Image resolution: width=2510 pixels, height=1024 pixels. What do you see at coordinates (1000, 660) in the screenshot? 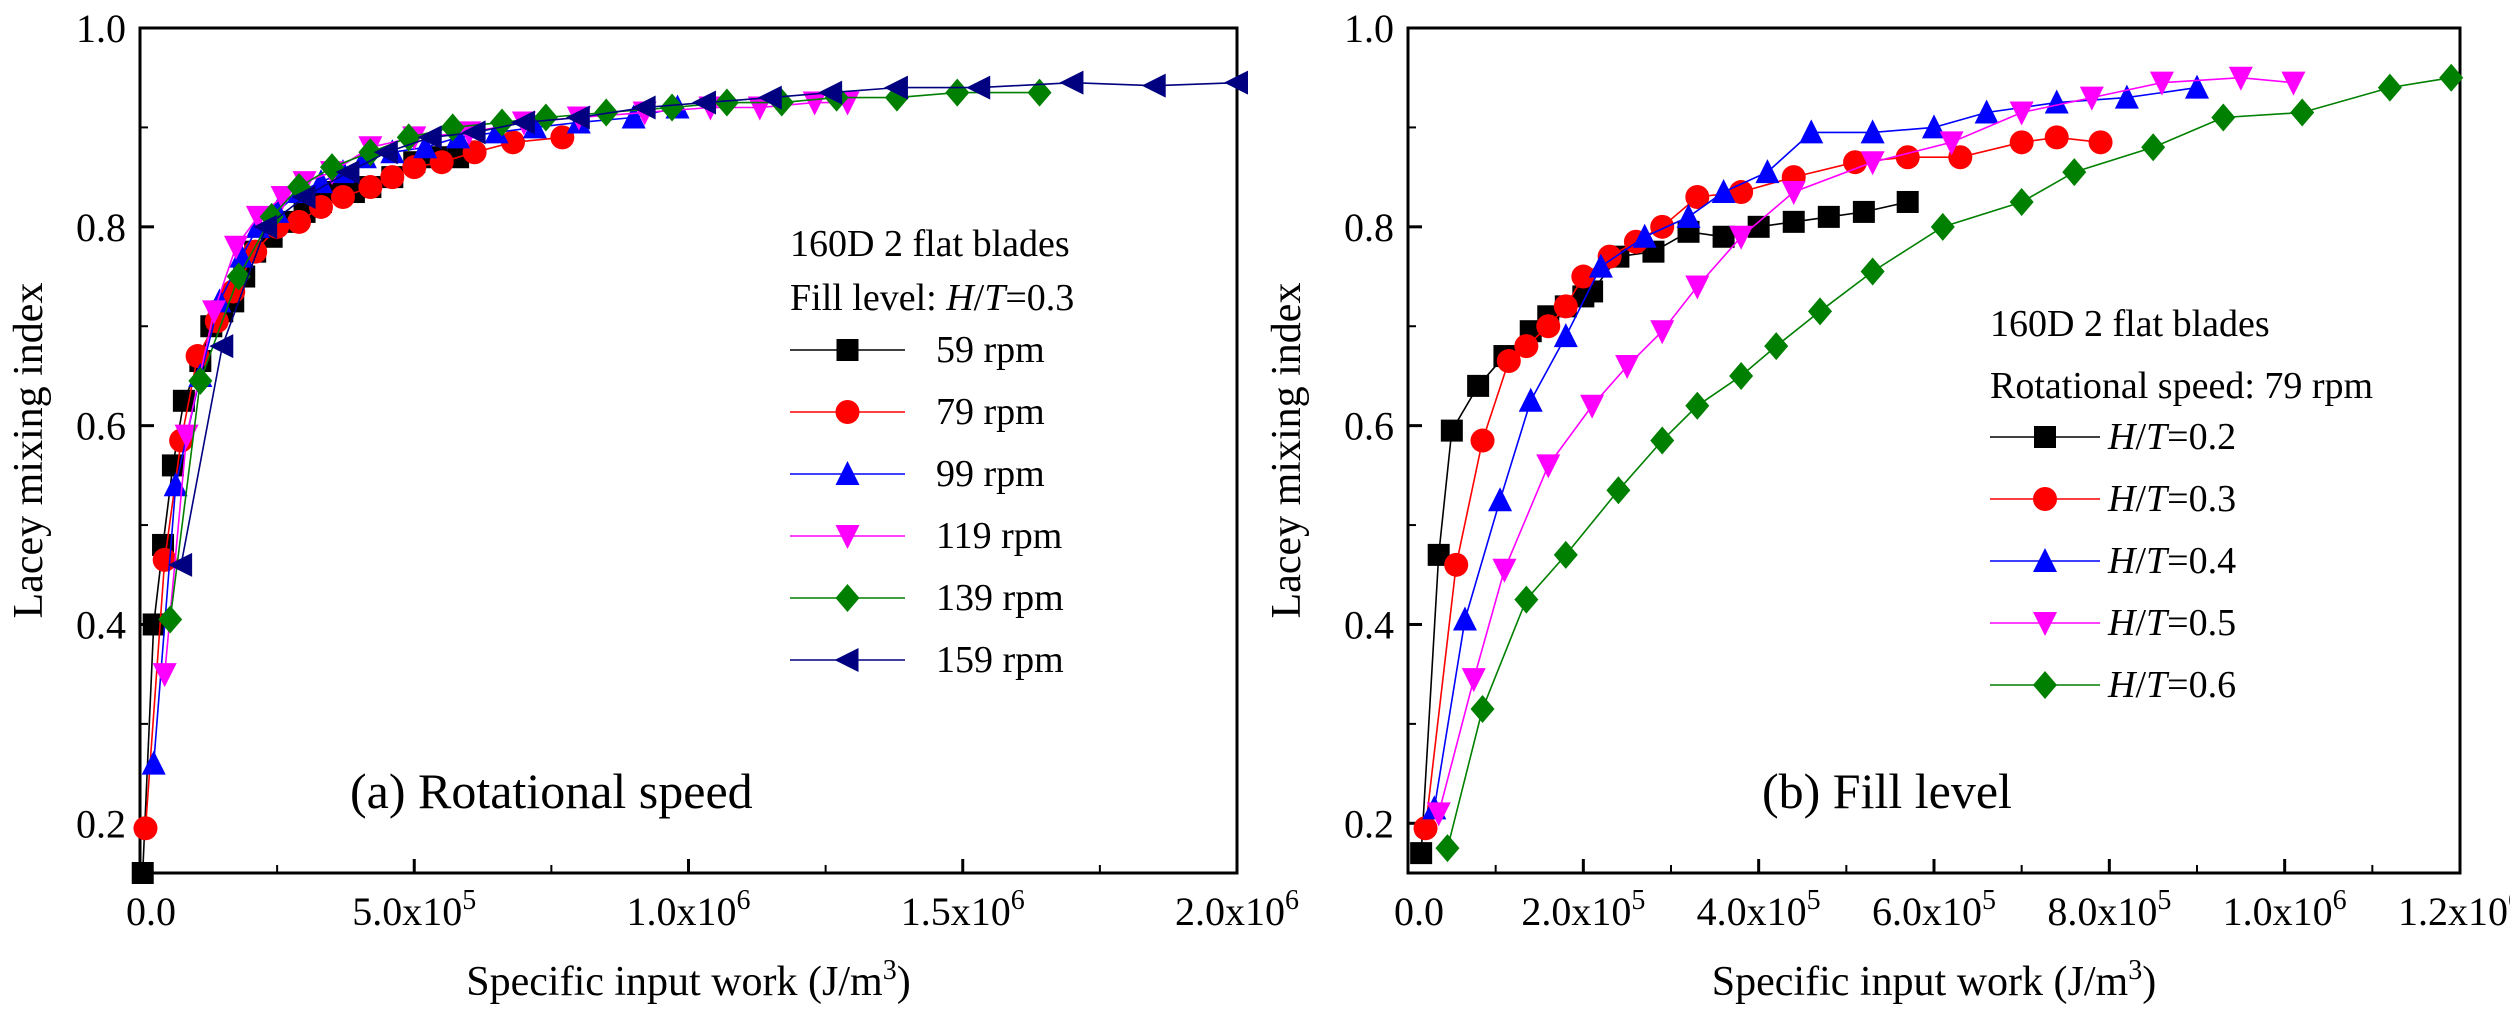
I see `legend-label: 159 rpm` at bounding box center [1000, 660].